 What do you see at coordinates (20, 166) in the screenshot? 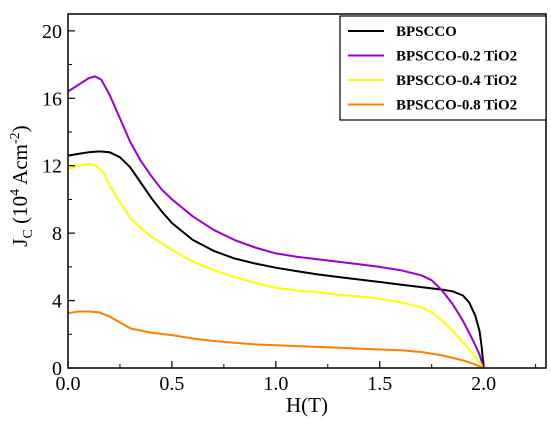
I see `y-axis-title-unit-mid: Acm` at bounding box center [20, 166].